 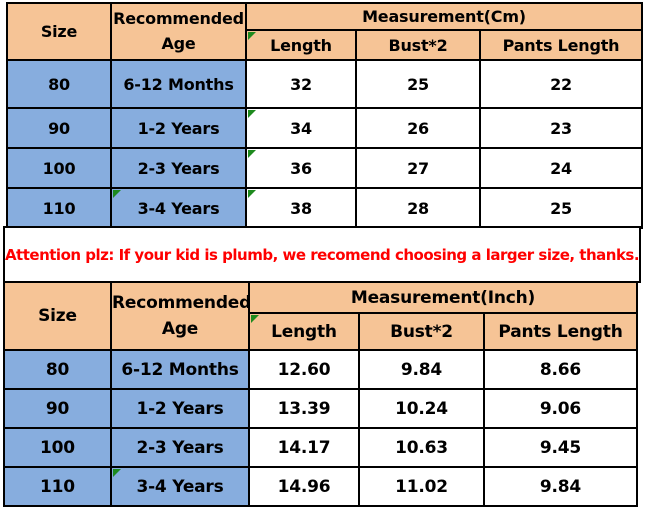 What do you see at coordinates (561, 208) in the screenshot?
I see `pants-cell: 25` at bounding box center [561, 208].